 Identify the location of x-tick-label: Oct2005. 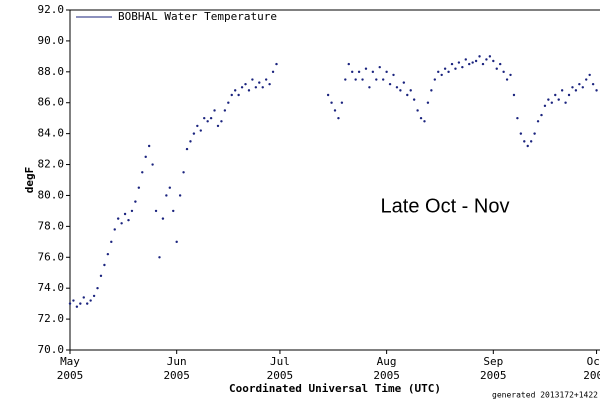
(591, 368).